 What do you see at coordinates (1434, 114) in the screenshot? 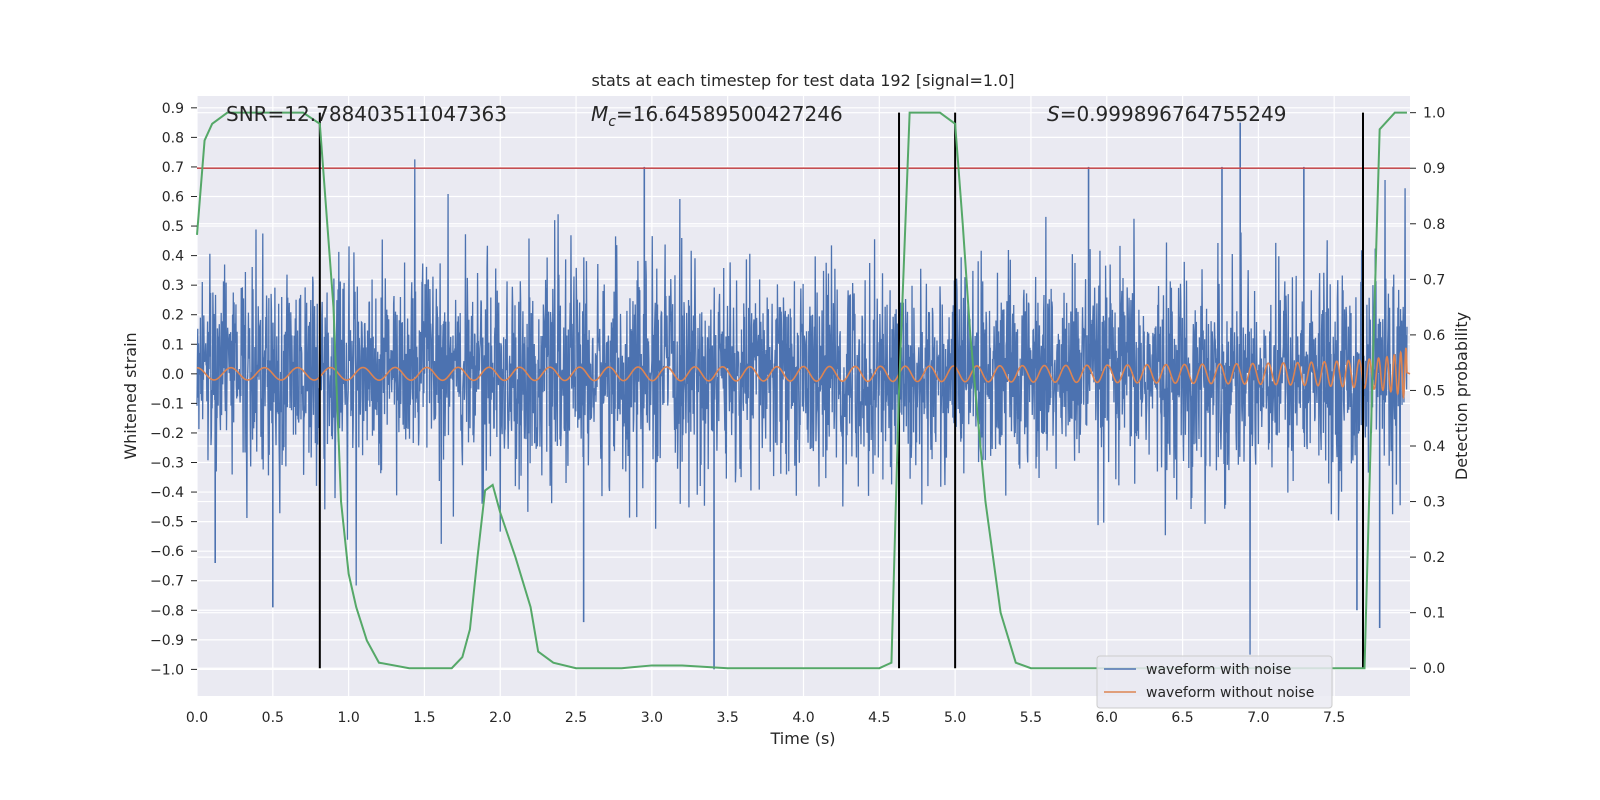
I see `y2-tick-label: 1.0` at bounding box center [1434, 114].